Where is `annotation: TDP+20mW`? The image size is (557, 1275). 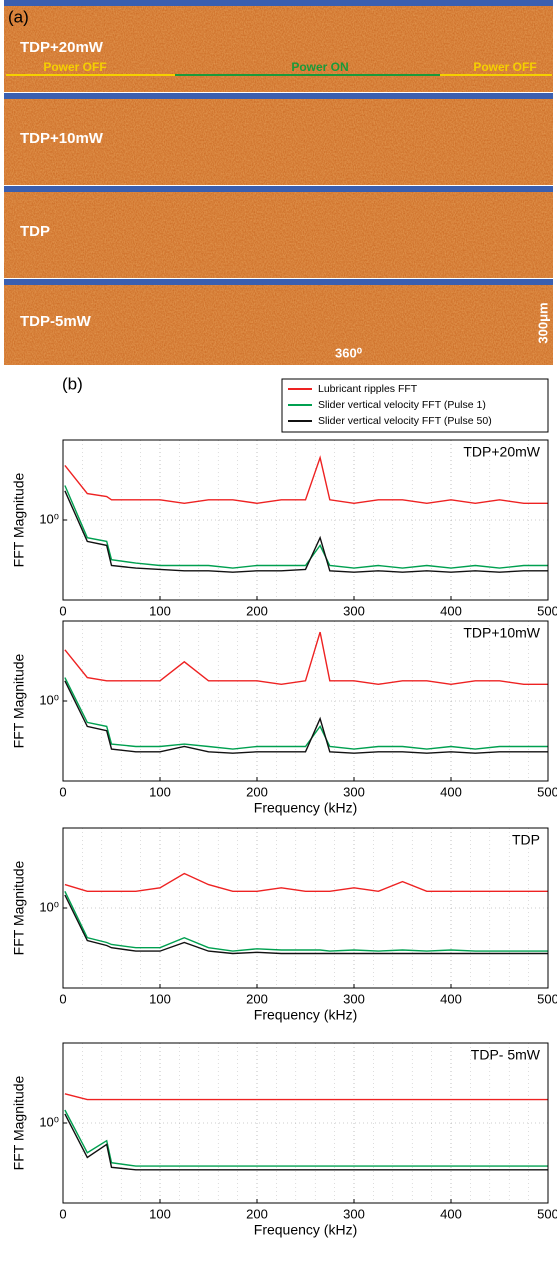
annotation: TDP+20mW is located at coordinates (501, 452).